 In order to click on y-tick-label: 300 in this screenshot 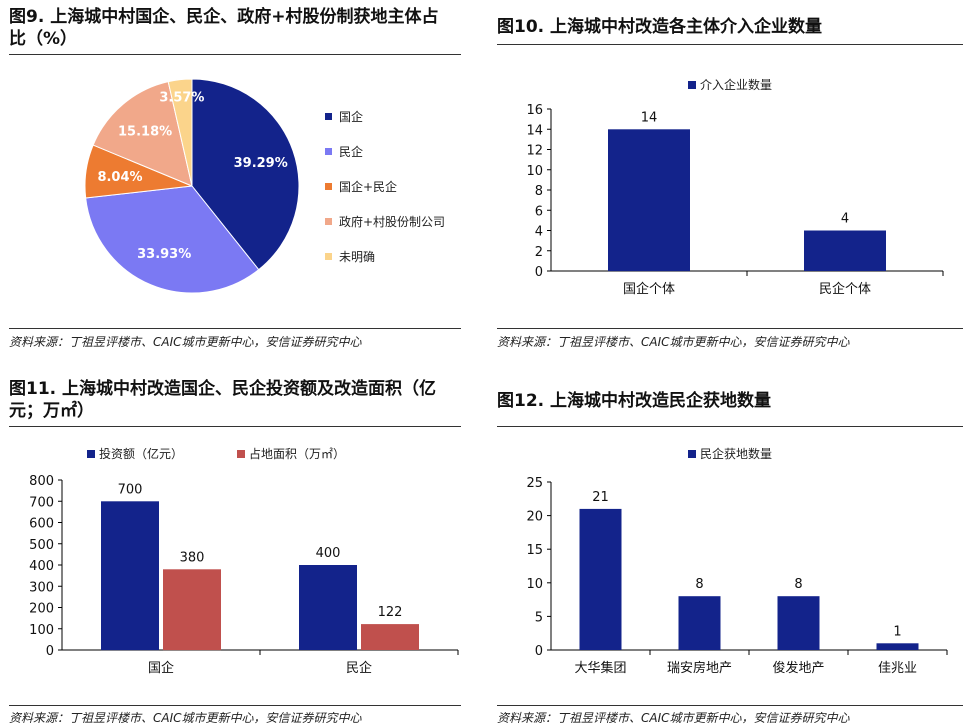, I will do `click(41, 587)`.